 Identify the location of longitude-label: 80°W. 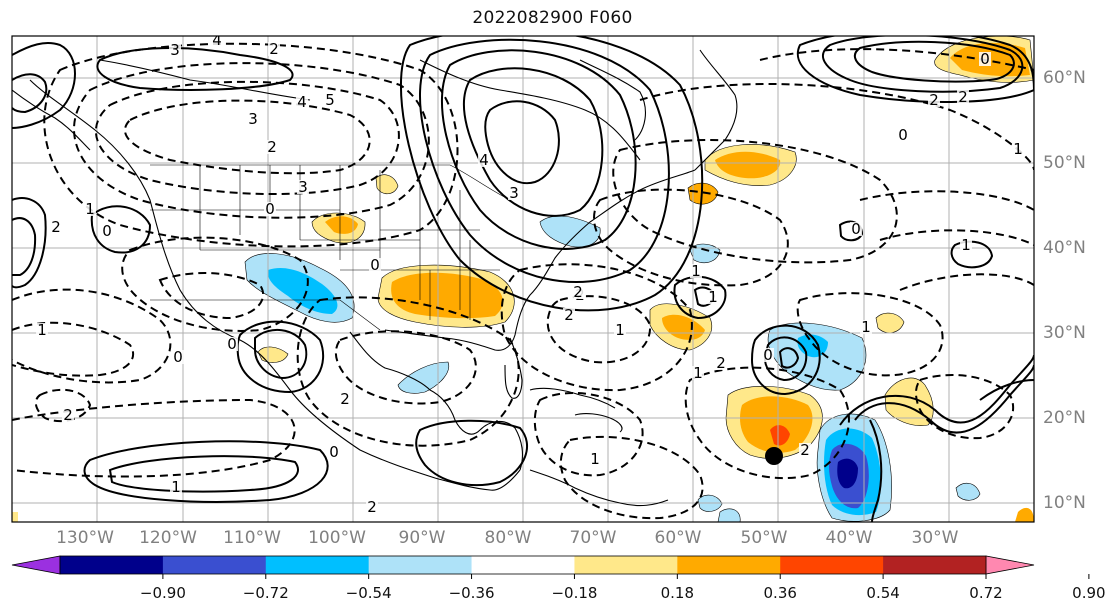
(508, 538).